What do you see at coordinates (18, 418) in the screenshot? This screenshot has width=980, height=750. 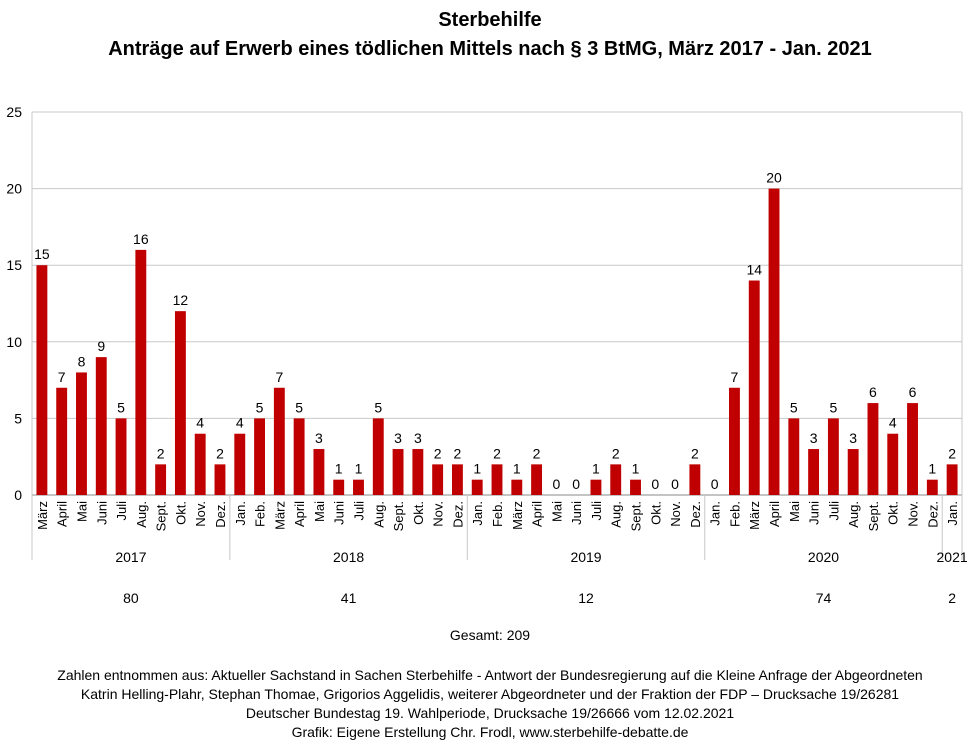 I see `y-tick-label: 5` at bounding box center [18, 418].